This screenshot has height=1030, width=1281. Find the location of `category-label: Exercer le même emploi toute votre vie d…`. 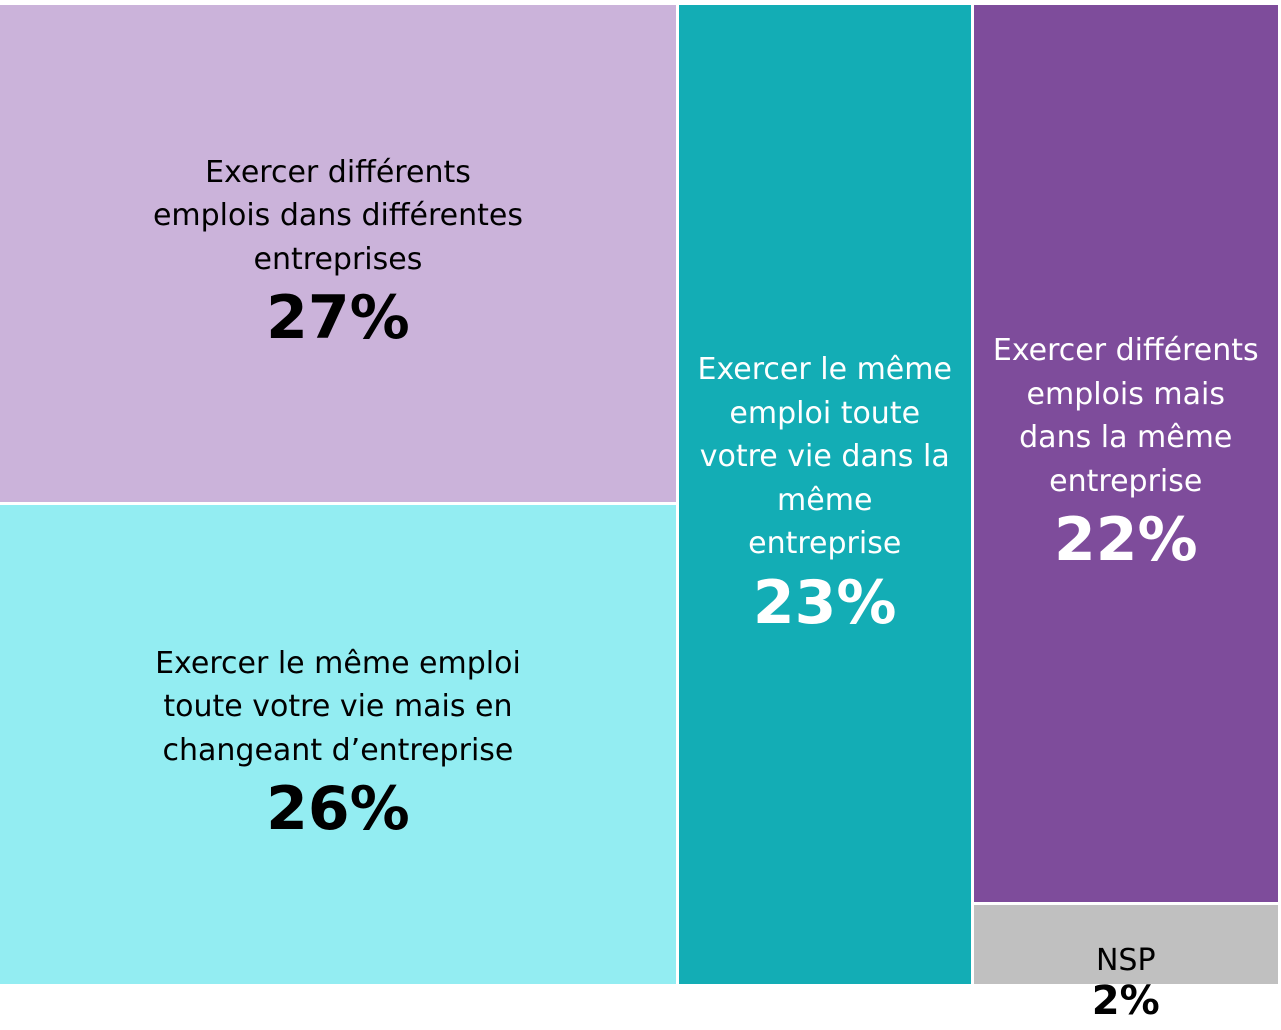

category-label: Exercer le même emploi toute votre vie d… is located at coordinates (824, 457).